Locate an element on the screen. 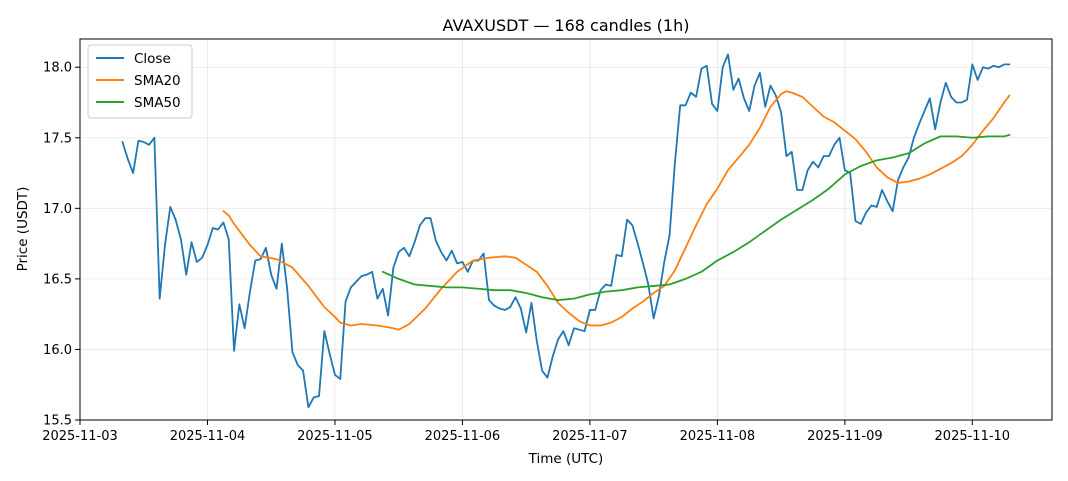 This screenshot has width=1068, height=481. x-tick-label: 2025-11-03 is located at coordinates (80, 436).